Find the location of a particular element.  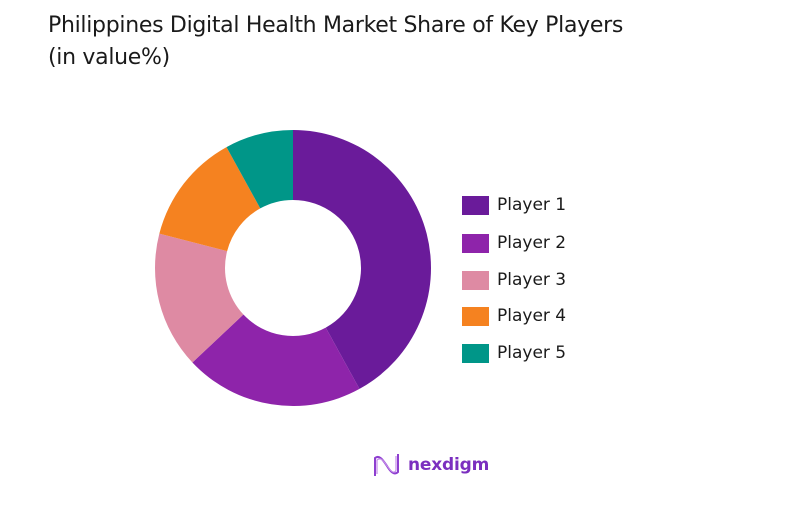

legend-label-player-5: Player 5 is located at coordinates (532, 353).